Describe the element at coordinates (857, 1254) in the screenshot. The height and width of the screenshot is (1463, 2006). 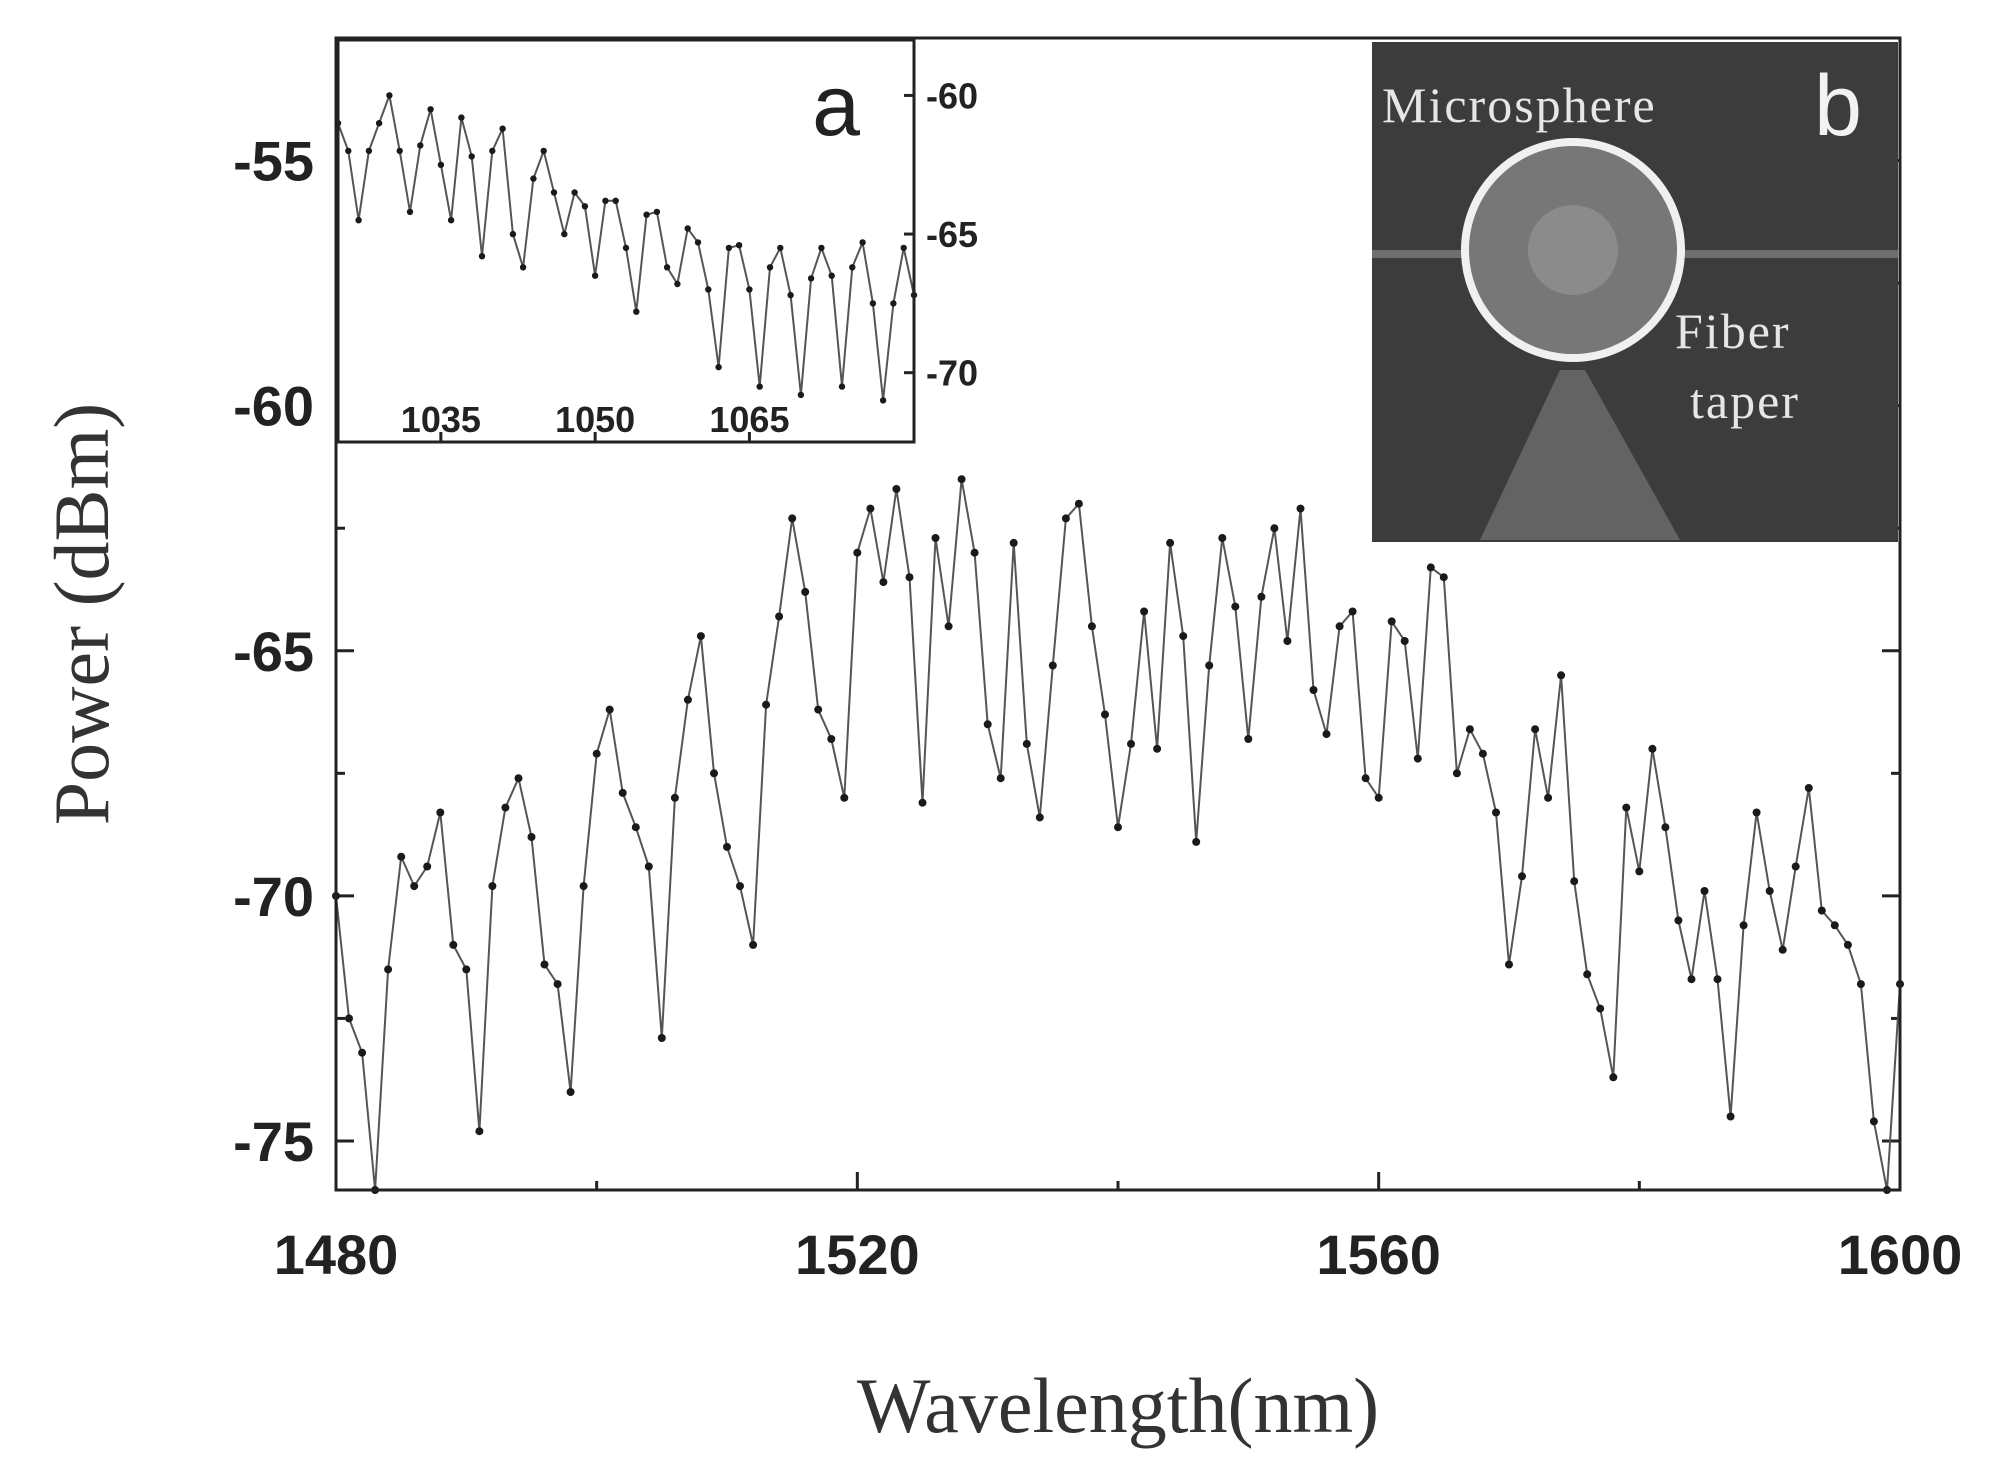
I see `x-tick-label: 1520` at that location.